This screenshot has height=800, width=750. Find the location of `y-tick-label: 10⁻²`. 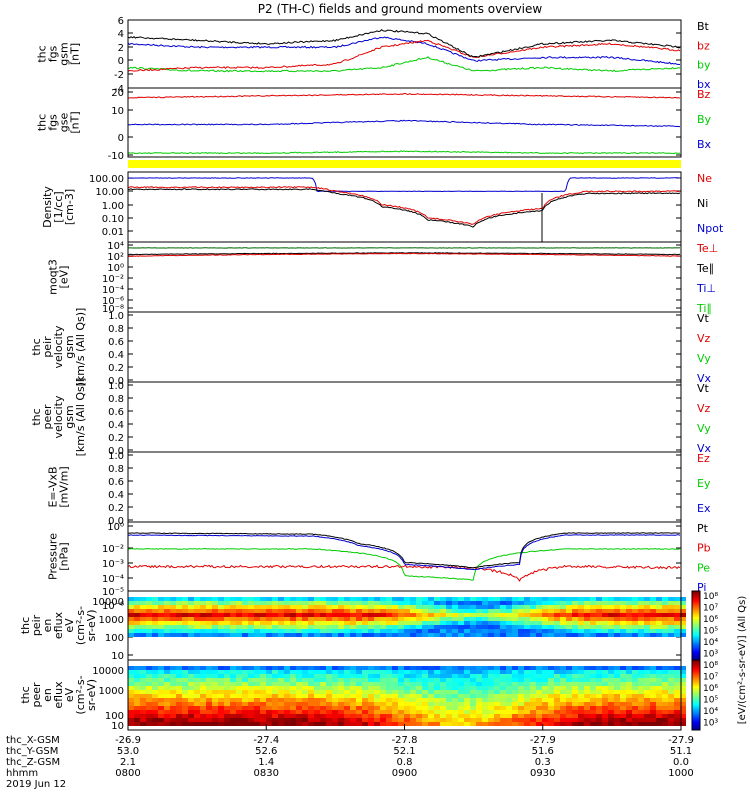

y-tick-label: 10⁻² is located at coordinates (113, 279).